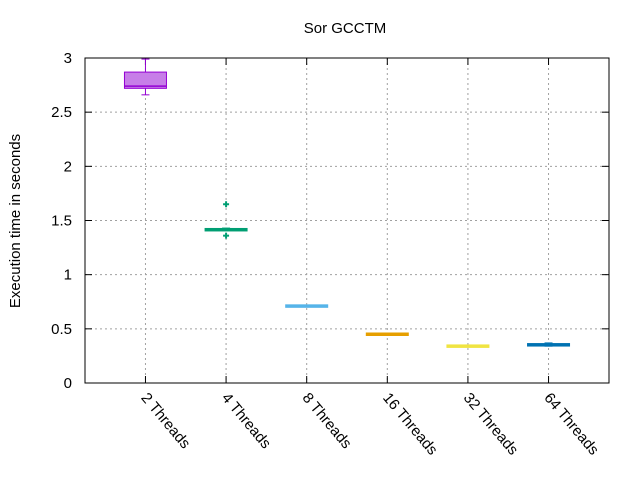 The width and height of the screenshot is (640, 480). Describe the element at coordinates (327, 421) in the screenshot. I see `x-tick-label: 8 Threads` at that location.